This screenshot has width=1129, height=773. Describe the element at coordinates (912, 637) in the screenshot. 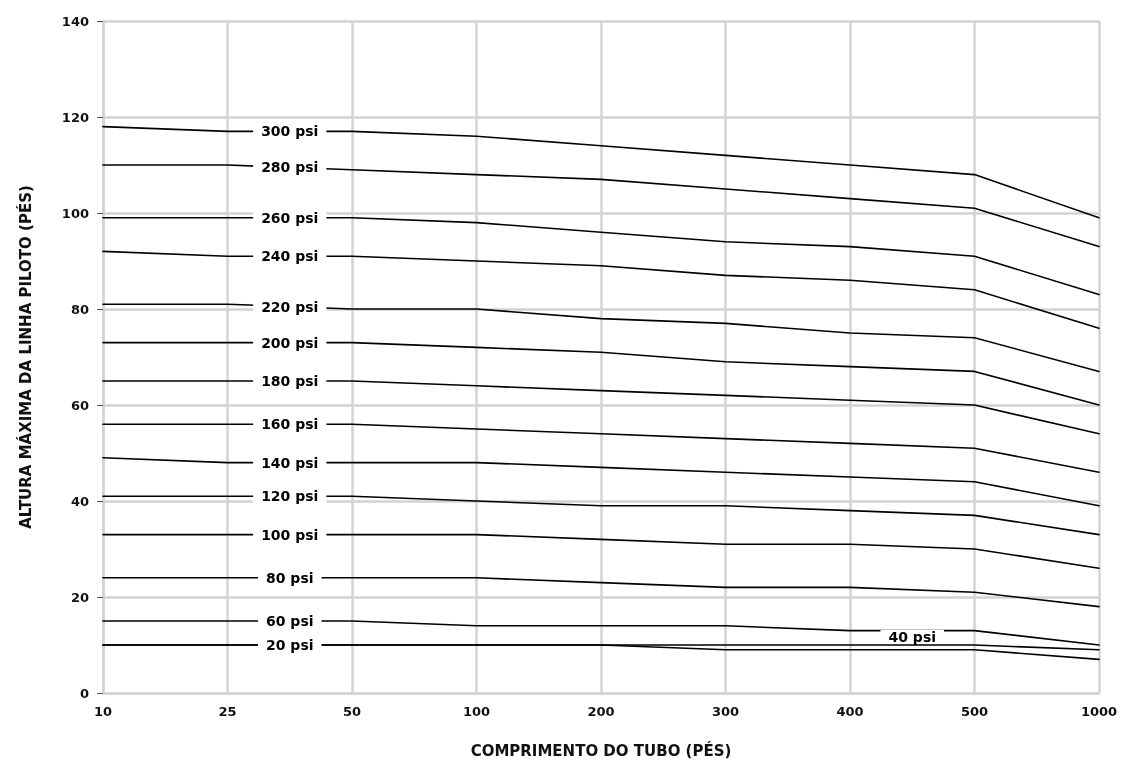

I see `series-label: 40 psi` at that location.